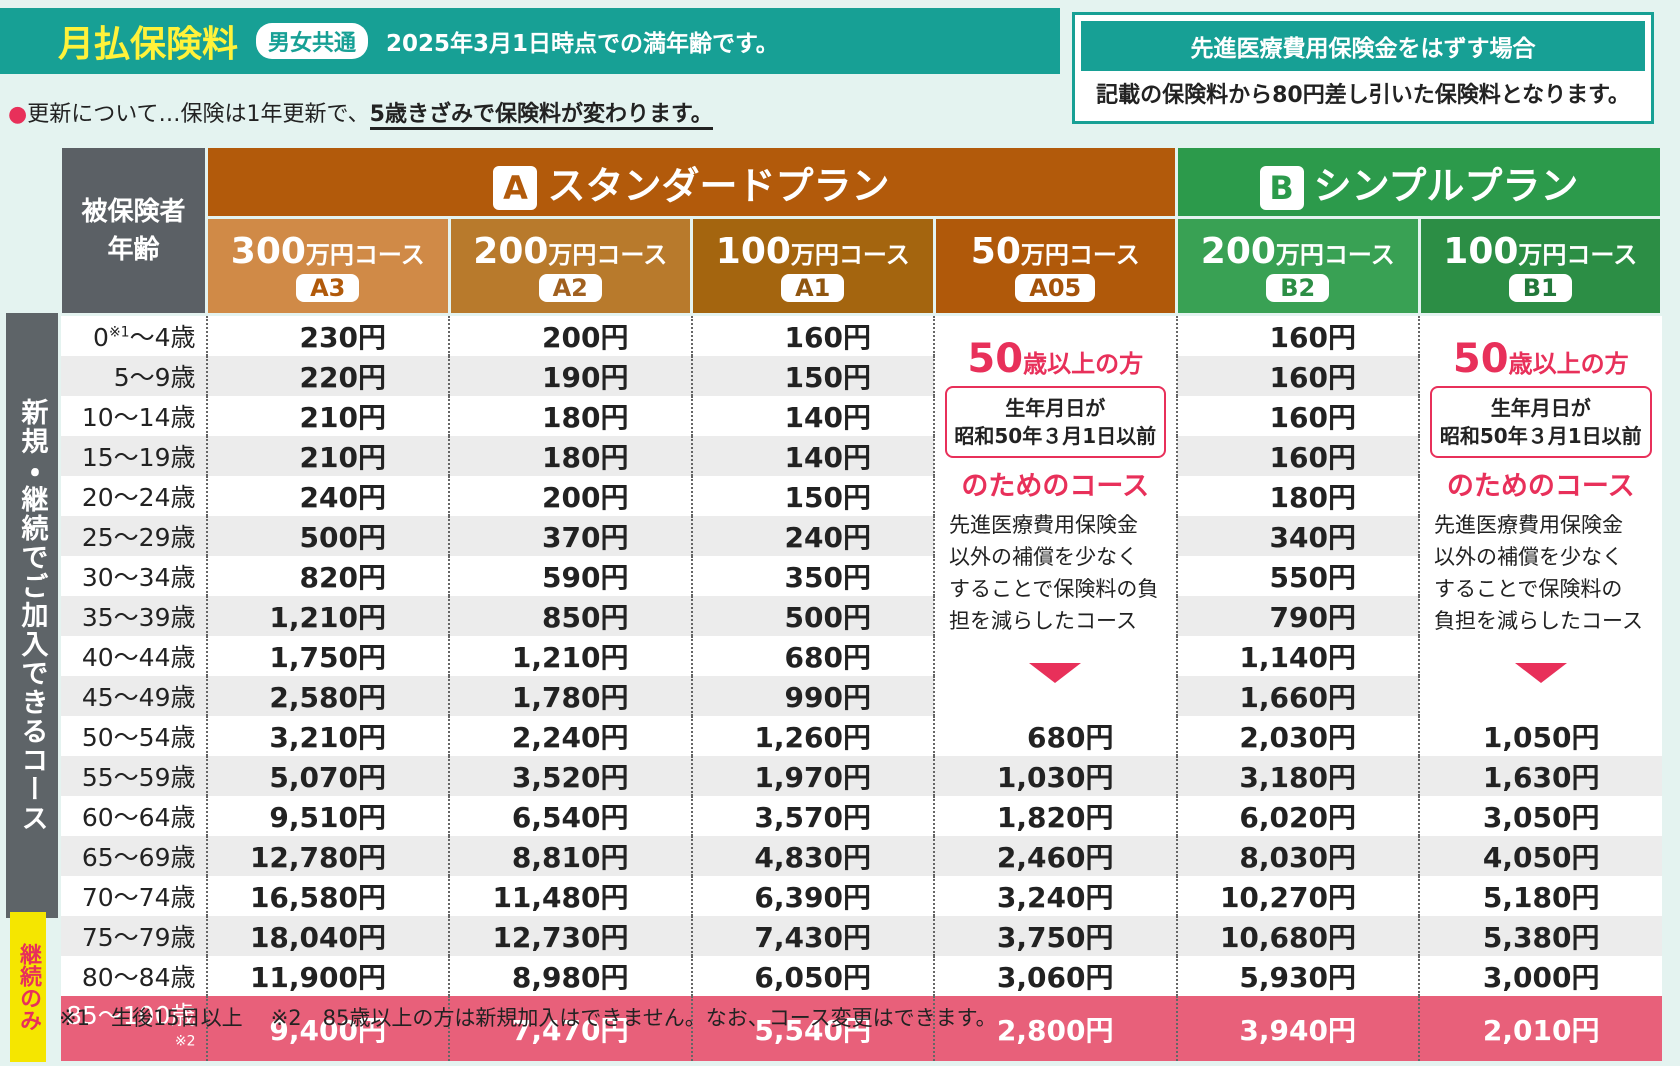 The width and height of the screenshot is (1680, 1066). What do you see at coordinates (327, 616) in the screenshot?
I see `premium: 1,210円` at bounding box center [327, 616].